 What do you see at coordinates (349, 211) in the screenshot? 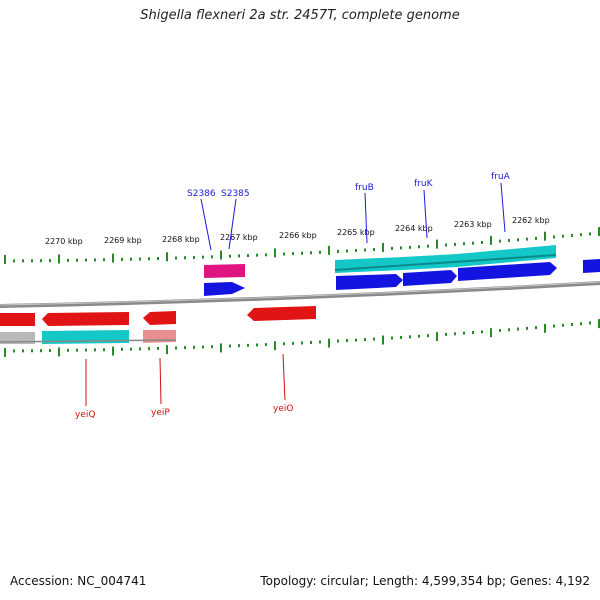
I see `gene-labels-forward: S2386 S2385 fruB fruK fruA` at bounding box center [349, 211].